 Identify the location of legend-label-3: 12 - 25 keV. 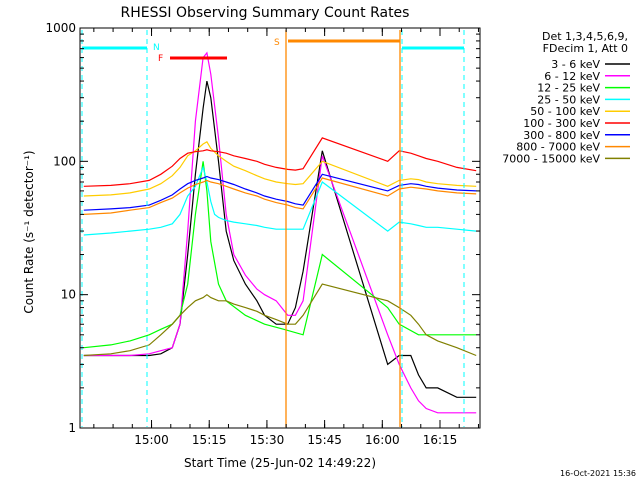
(568, 88).